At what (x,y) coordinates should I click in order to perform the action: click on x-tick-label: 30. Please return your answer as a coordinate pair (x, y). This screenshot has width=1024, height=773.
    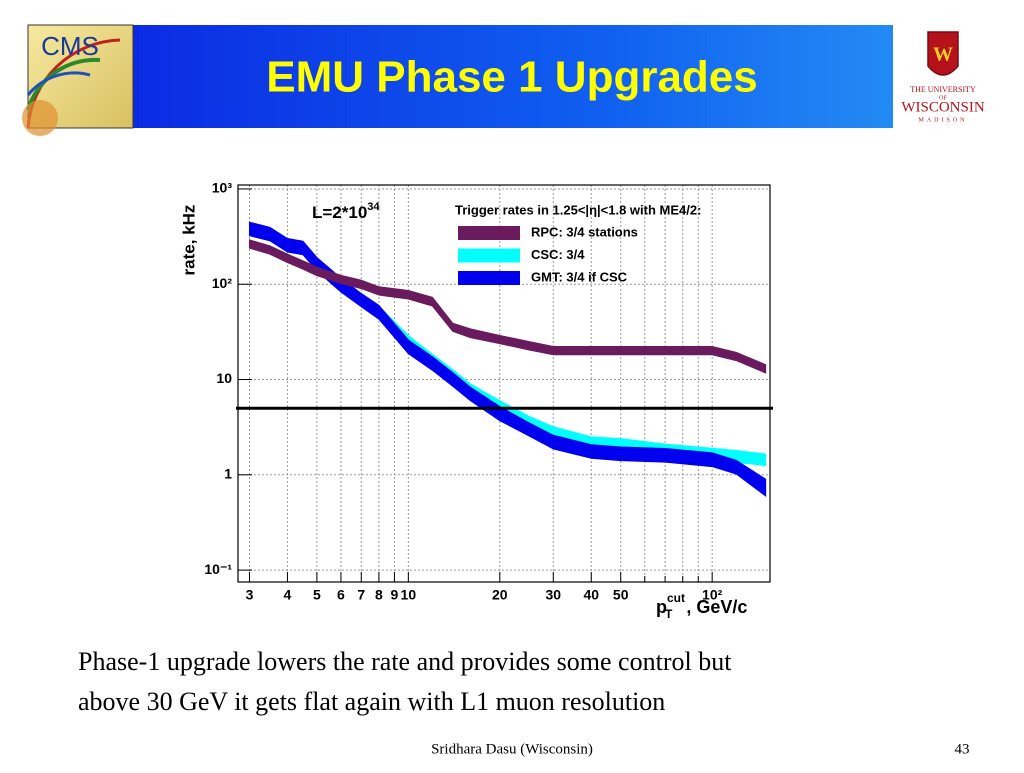
    Looking at the image, I should click on (554, 595).